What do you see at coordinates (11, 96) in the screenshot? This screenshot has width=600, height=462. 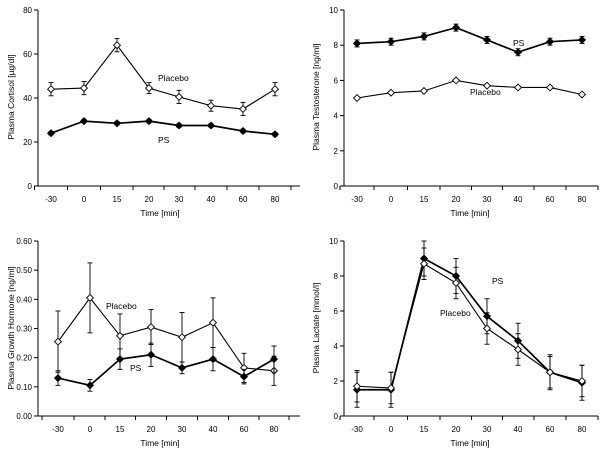 I see `ylabel-cortisol: Plasma Cortisol [µg/dl]` at bounding box center [11, 96].